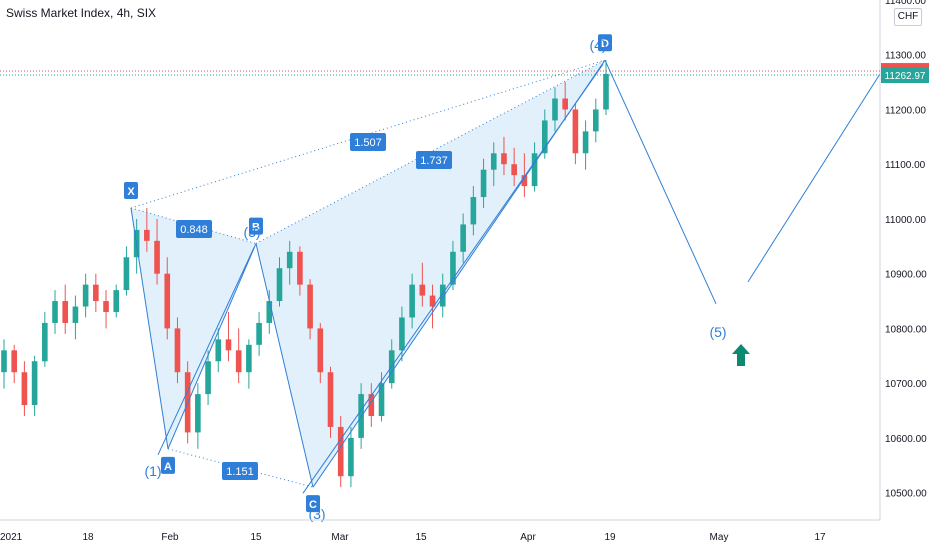 The height and width of the screenshot is (555, 932). I want to click on y-tick-label: 11000.00, so click(905, 220).